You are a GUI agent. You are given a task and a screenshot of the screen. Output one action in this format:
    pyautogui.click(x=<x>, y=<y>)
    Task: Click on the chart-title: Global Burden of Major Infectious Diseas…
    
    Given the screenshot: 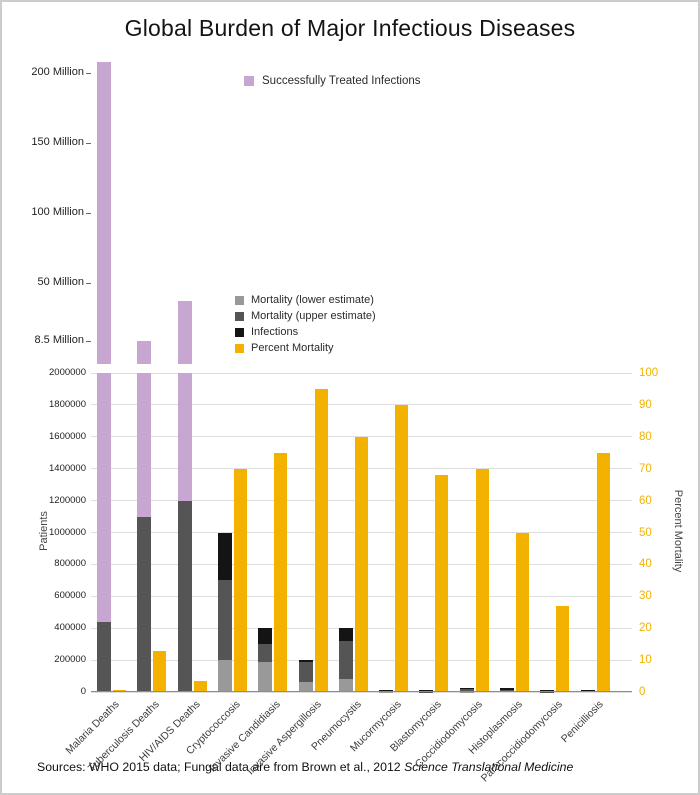 What is the action you would take?
    pyautogui.click(x=350, y=28)
    